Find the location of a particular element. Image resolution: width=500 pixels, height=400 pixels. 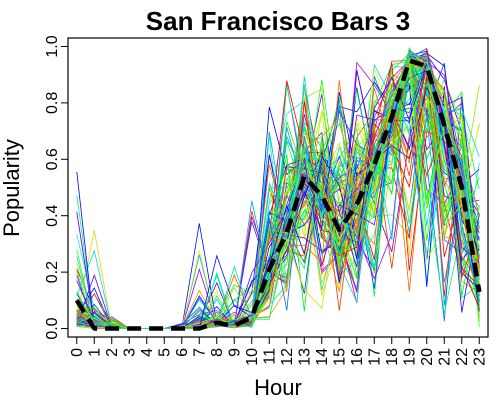

x-tick-label: 10 is located at coordinates (252, 357).